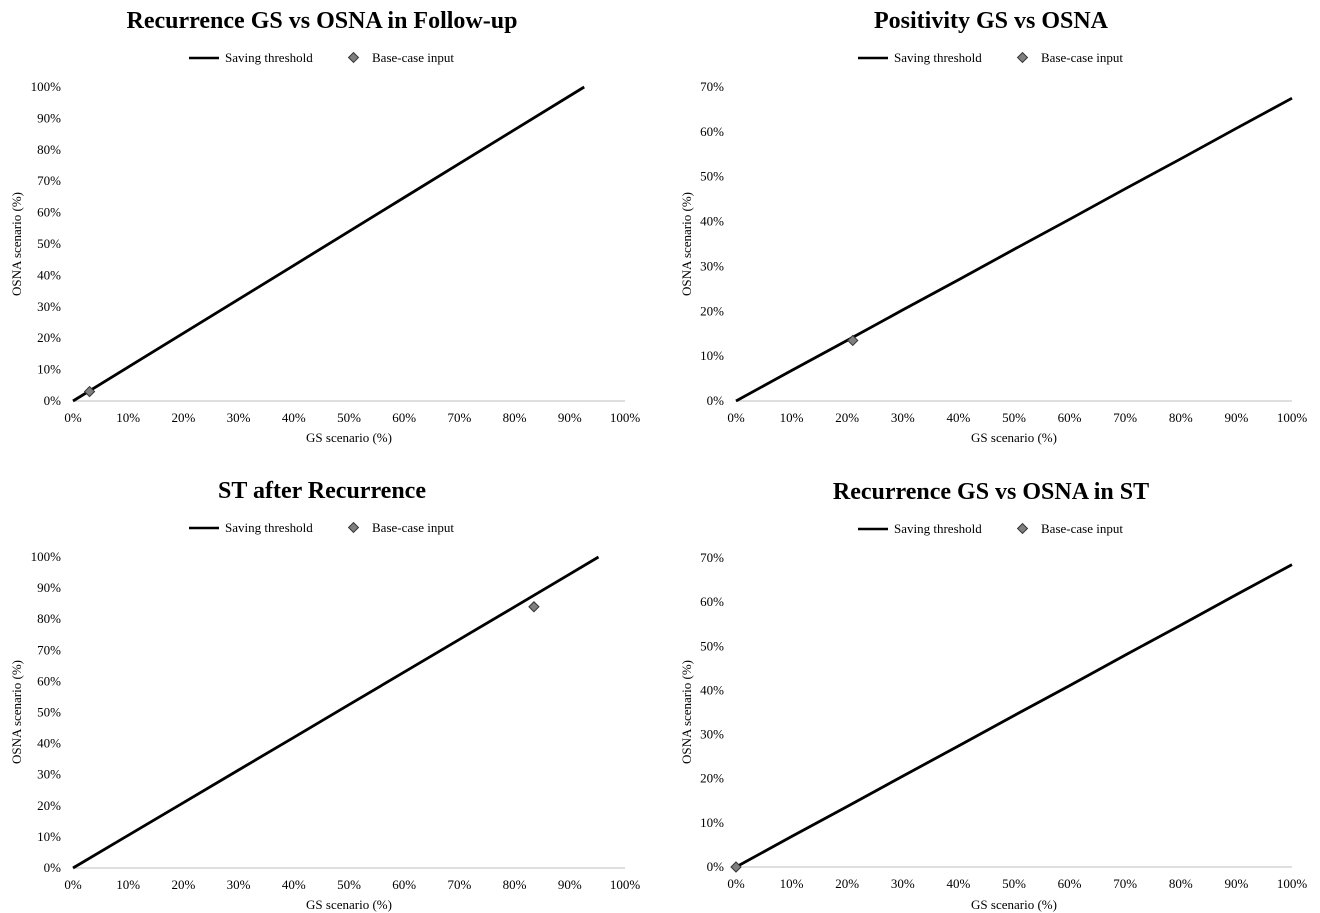 Image resolution: width=1320 pixels, height=913 pixels. I want to click on chart-title: Recurrence GS vs OSNA in Follow-up, so click(322, 21).